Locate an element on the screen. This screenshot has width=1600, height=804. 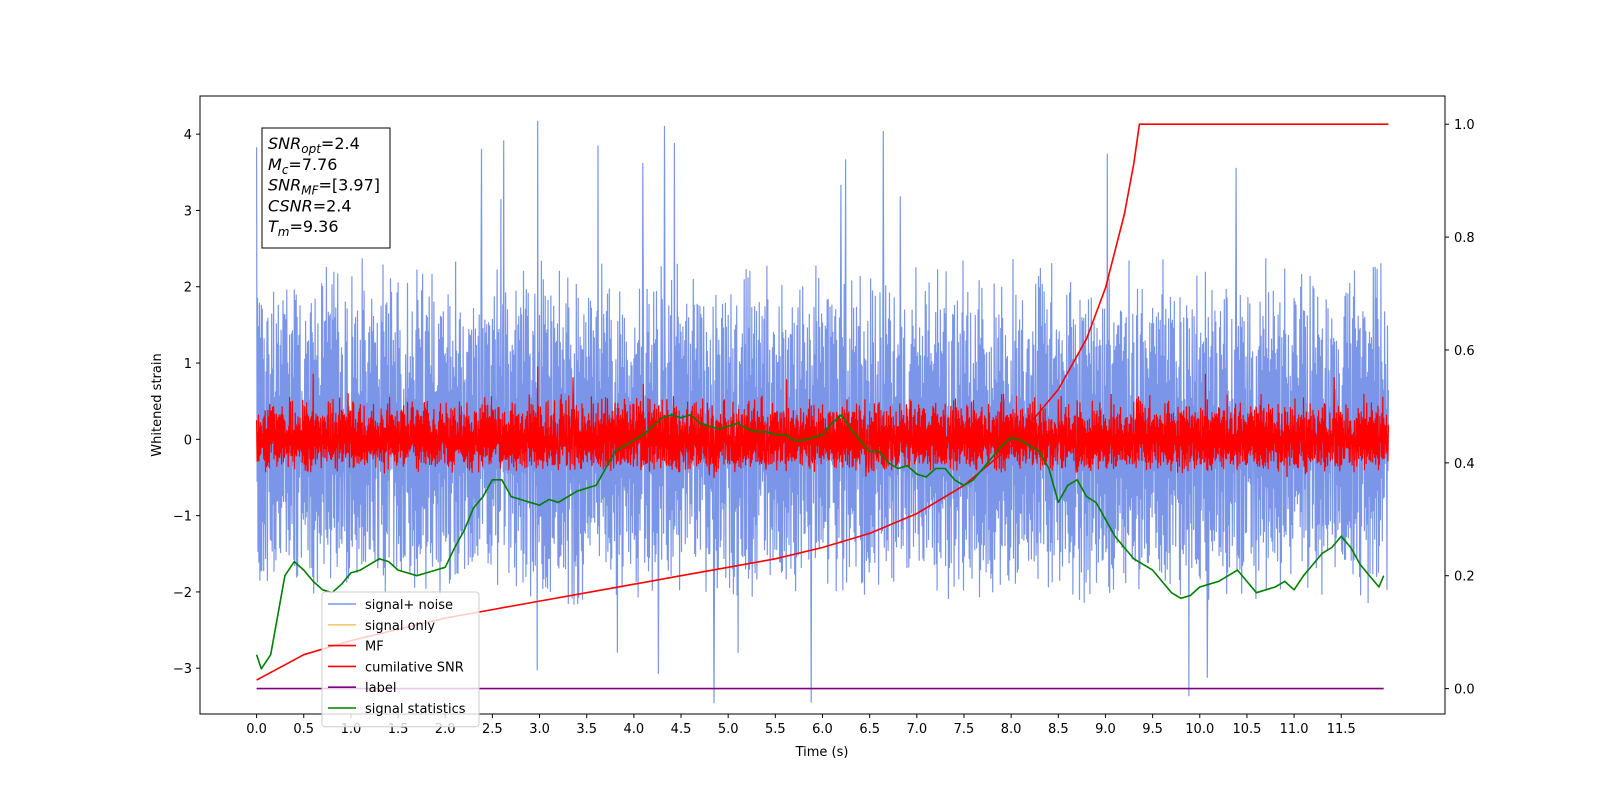
x-tick-label: 8.0 is located at coordinates (1011, 729).